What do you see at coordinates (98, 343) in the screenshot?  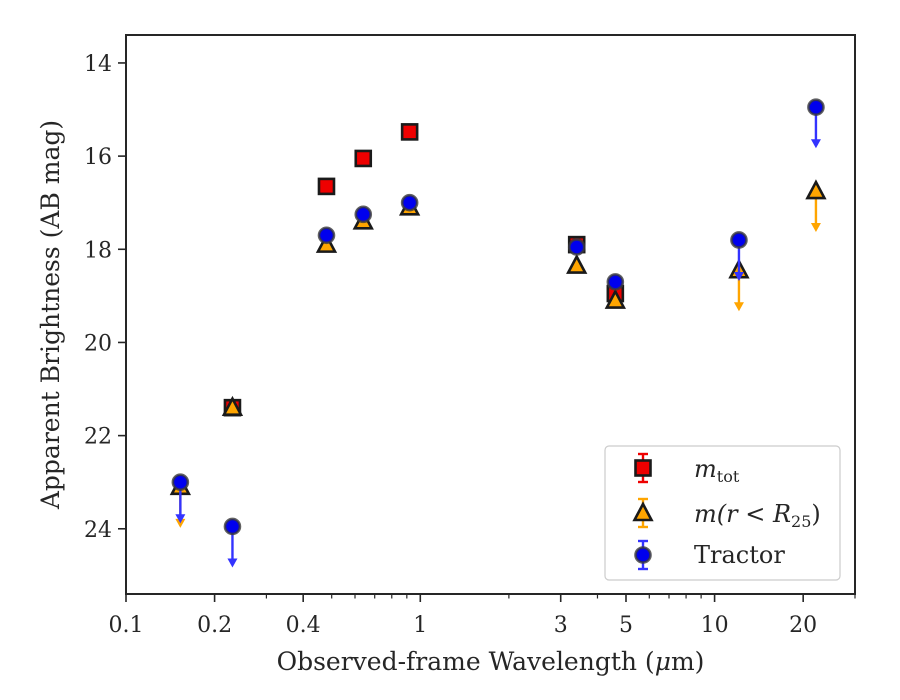 I see `y-tick-label: 20` at bounding box center [98, 343].